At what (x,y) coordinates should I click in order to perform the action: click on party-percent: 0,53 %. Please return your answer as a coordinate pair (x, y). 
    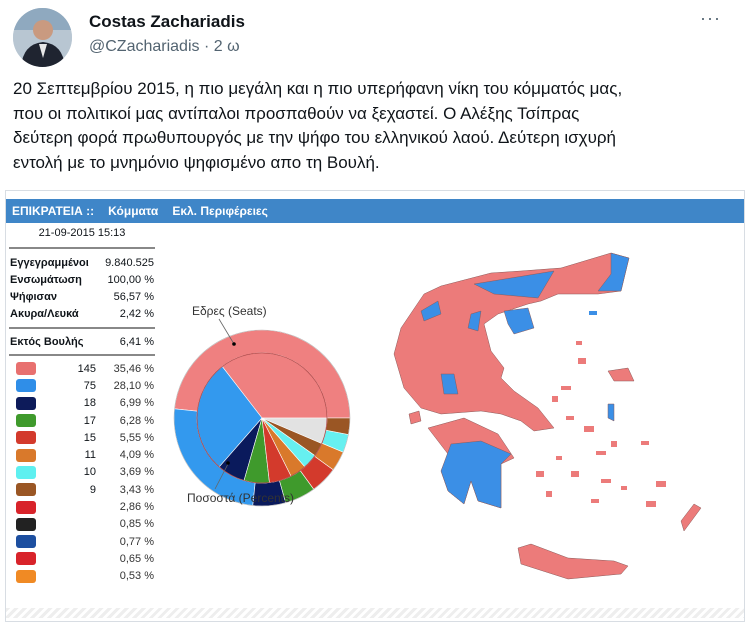
    Looking at the image, I should click on (136, 576).